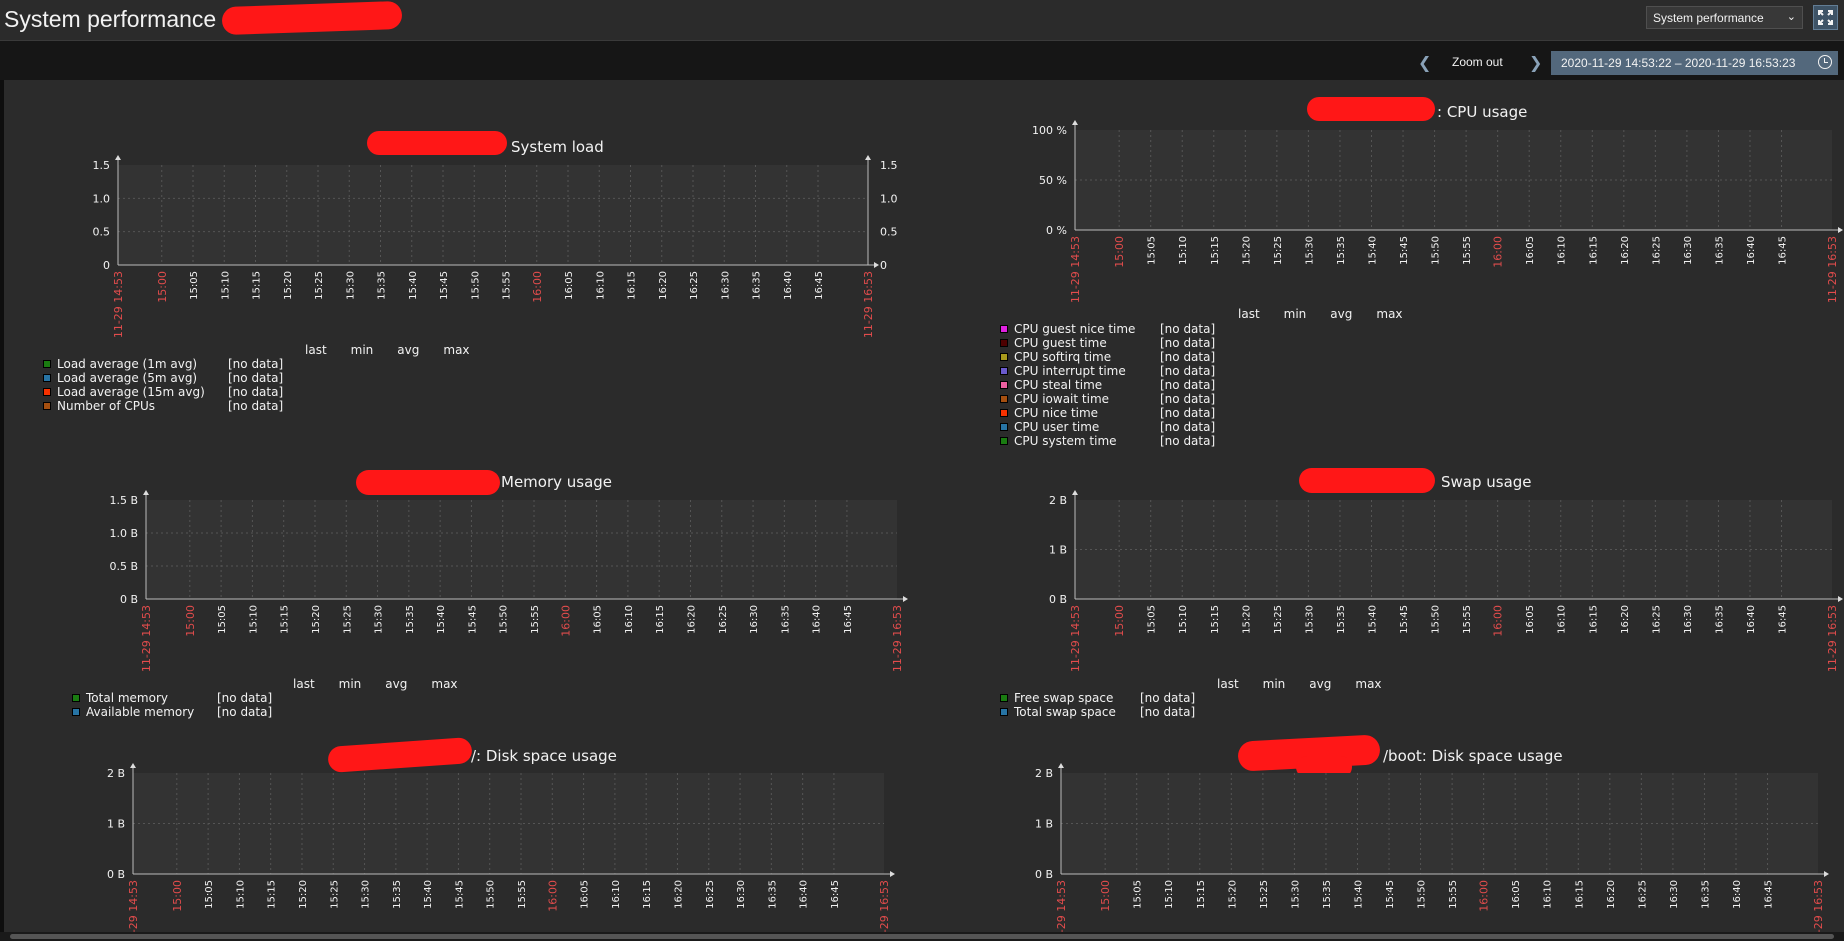 The height and width of the screenshot is (941, 1844). Describe the element at coordinates (1056, 413) in the screenshot. I see `legend-item-name: CPU nice time` at that location.